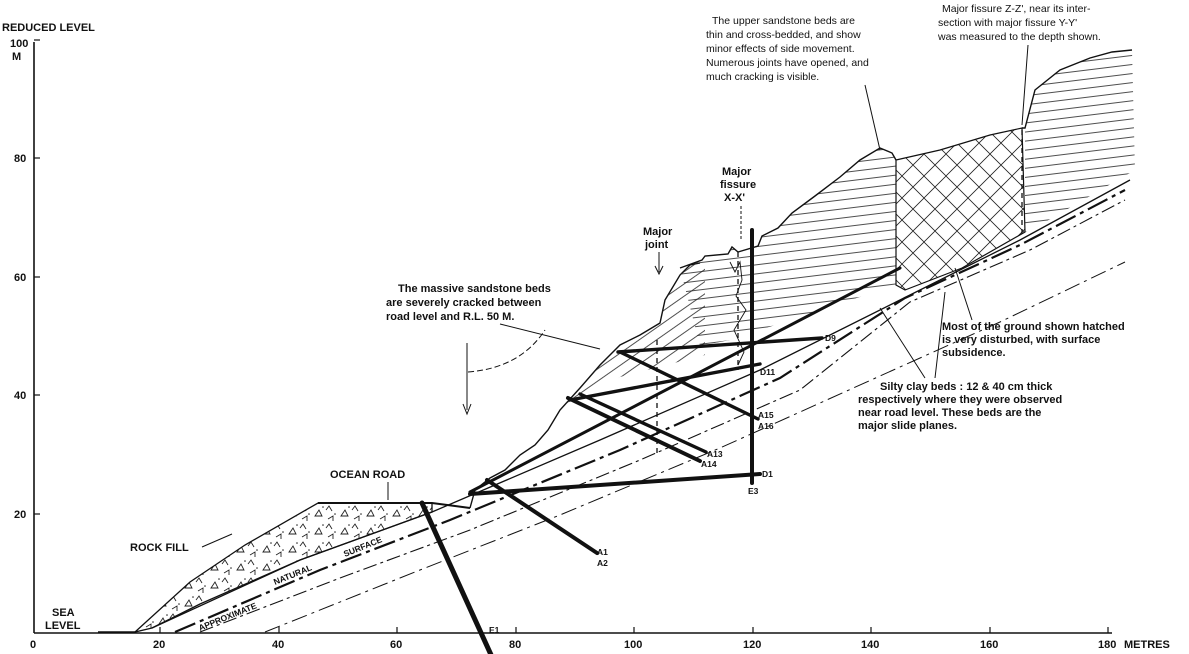  What do you see at coordinates (783, 21) in the screenshot?
I see `svg-text: The upper sandstone beds are` at bounding box center [783, 21].